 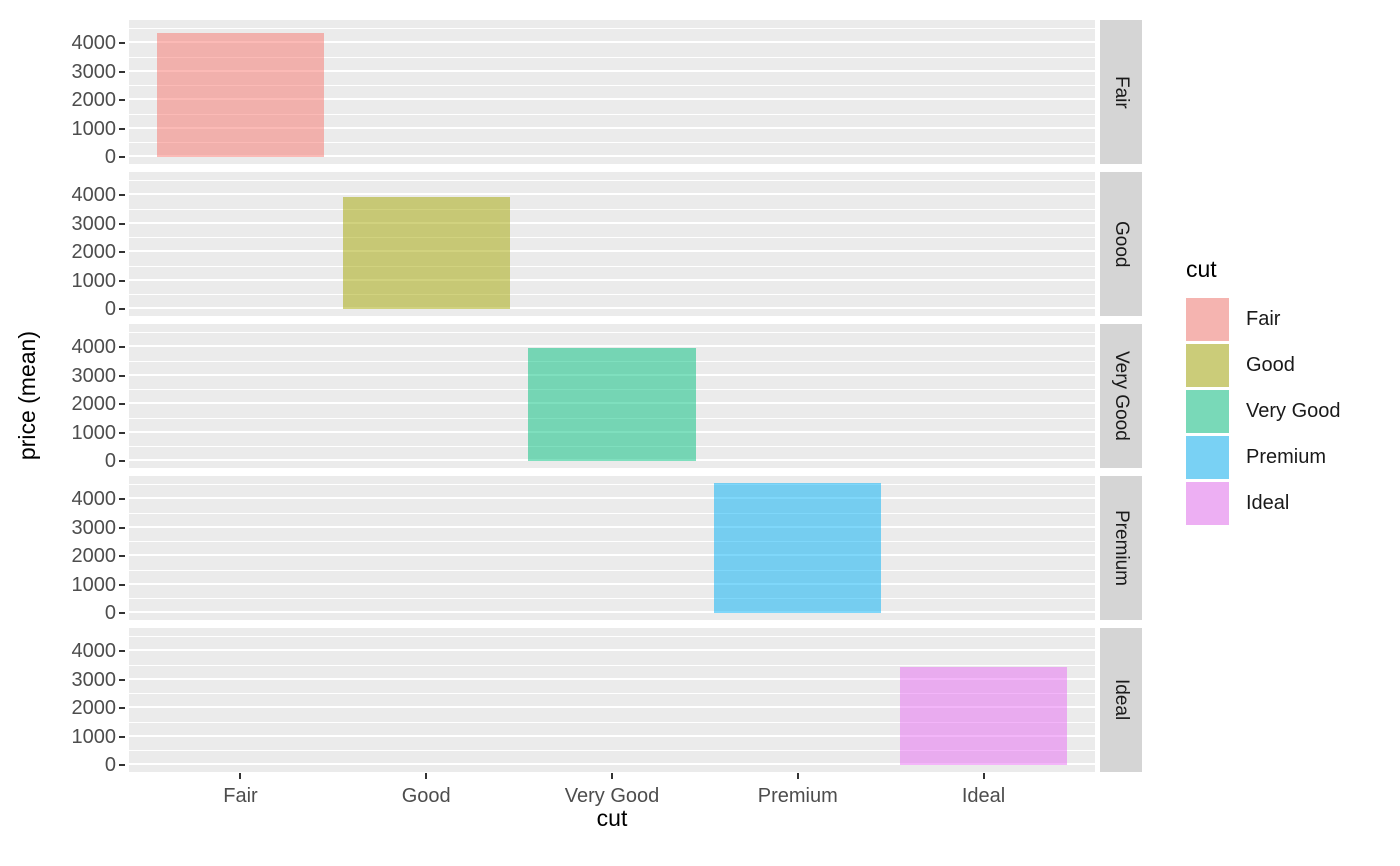 I want to click on bar-good, so click(x=426, y=253).